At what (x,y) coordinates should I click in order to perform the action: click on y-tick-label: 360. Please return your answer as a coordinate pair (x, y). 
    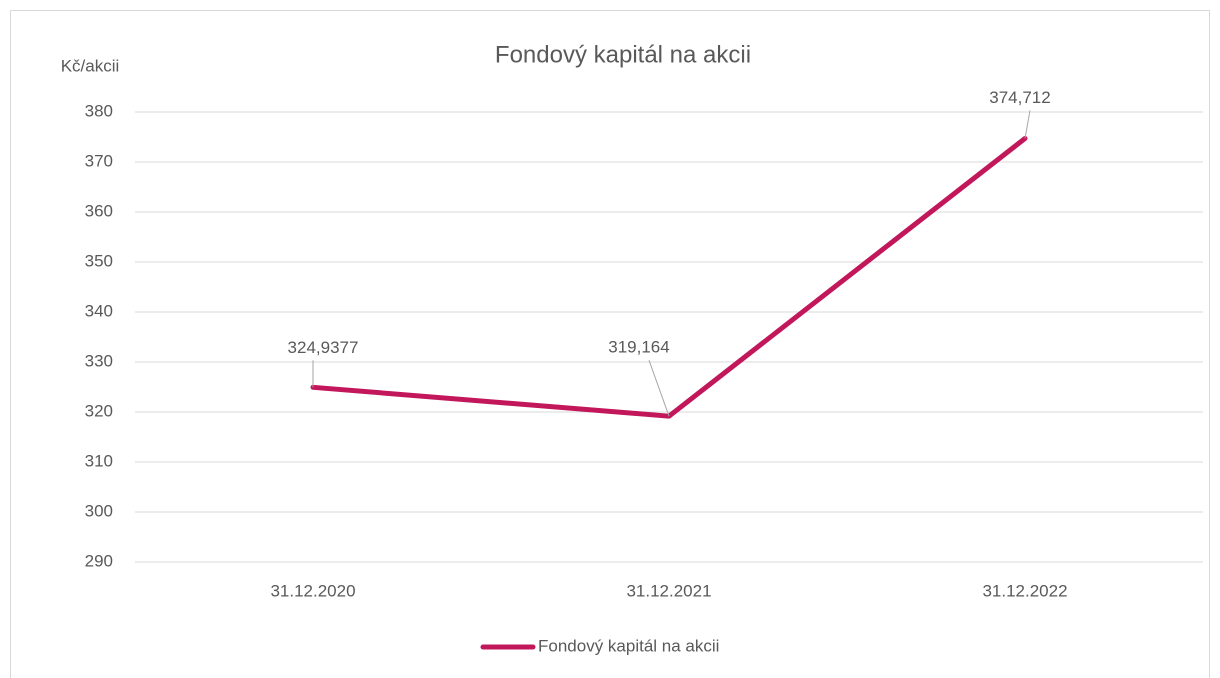
    Looking at the image, I should click on (99, 210).